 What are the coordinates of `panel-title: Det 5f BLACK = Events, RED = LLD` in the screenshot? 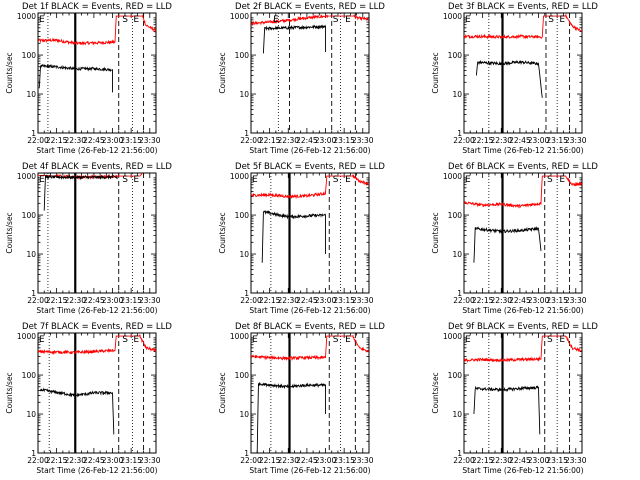 It's located at (310, 167).